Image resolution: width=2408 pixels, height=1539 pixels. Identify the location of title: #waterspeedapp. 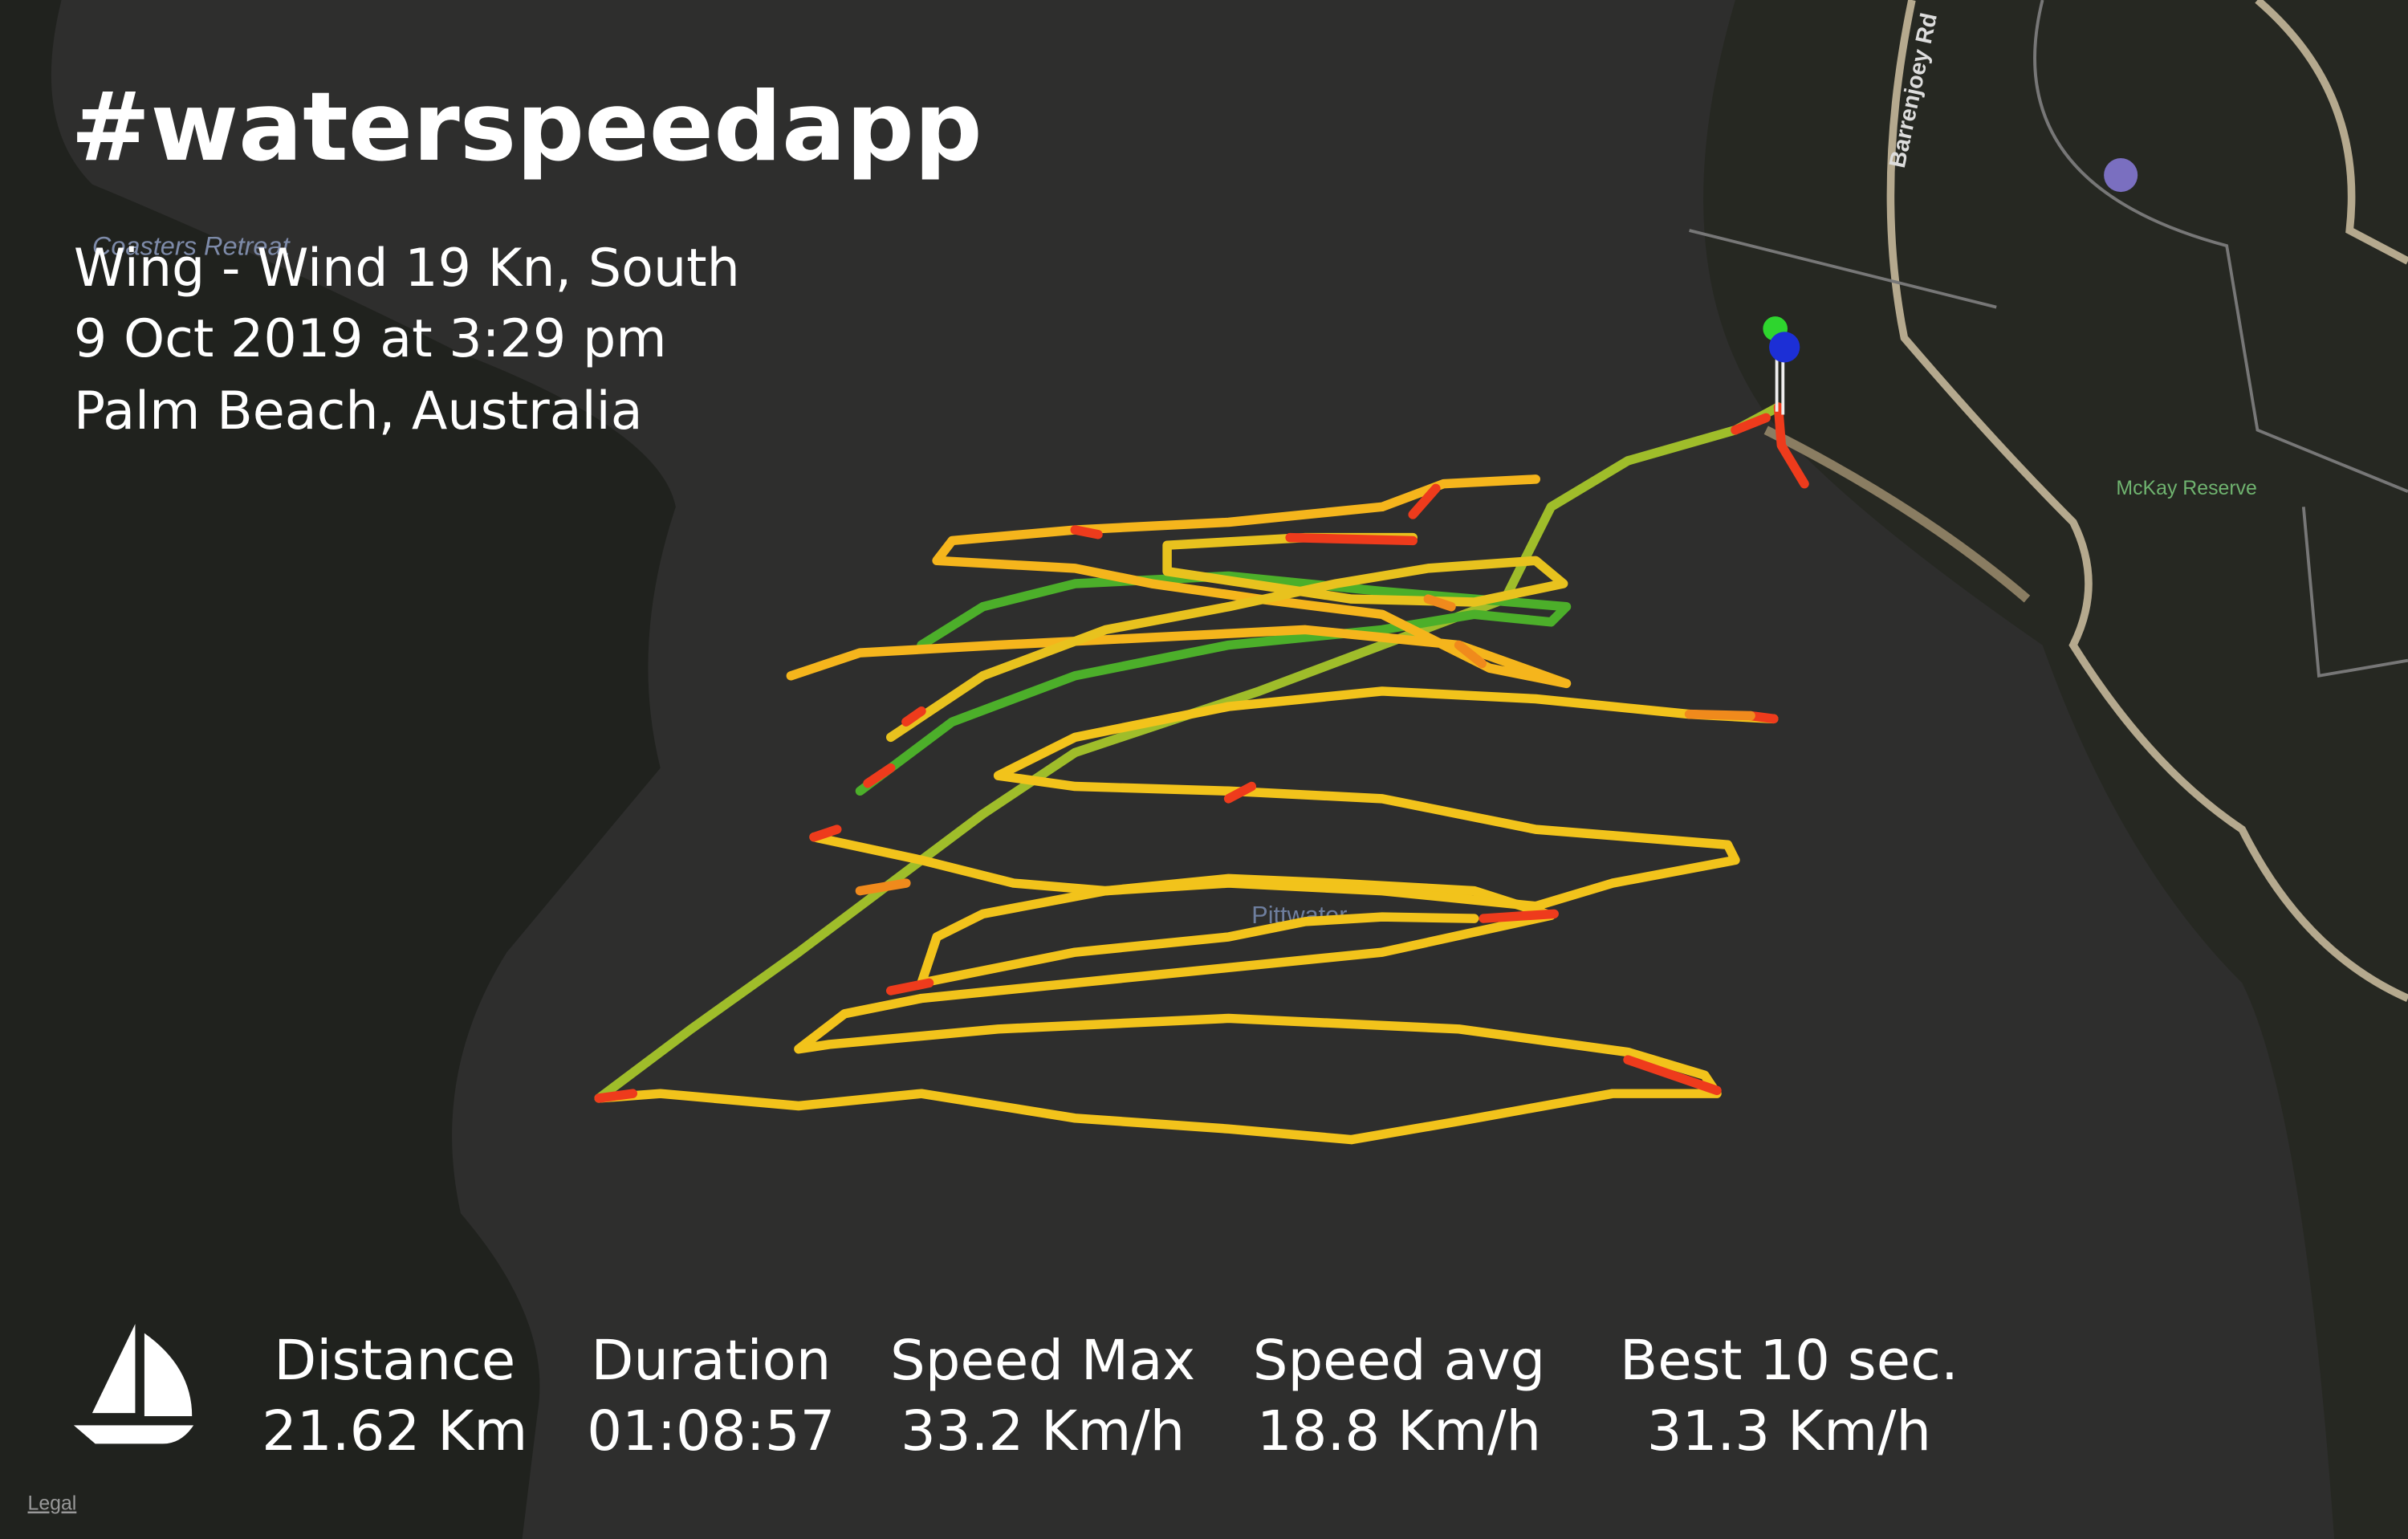
(526, 127).